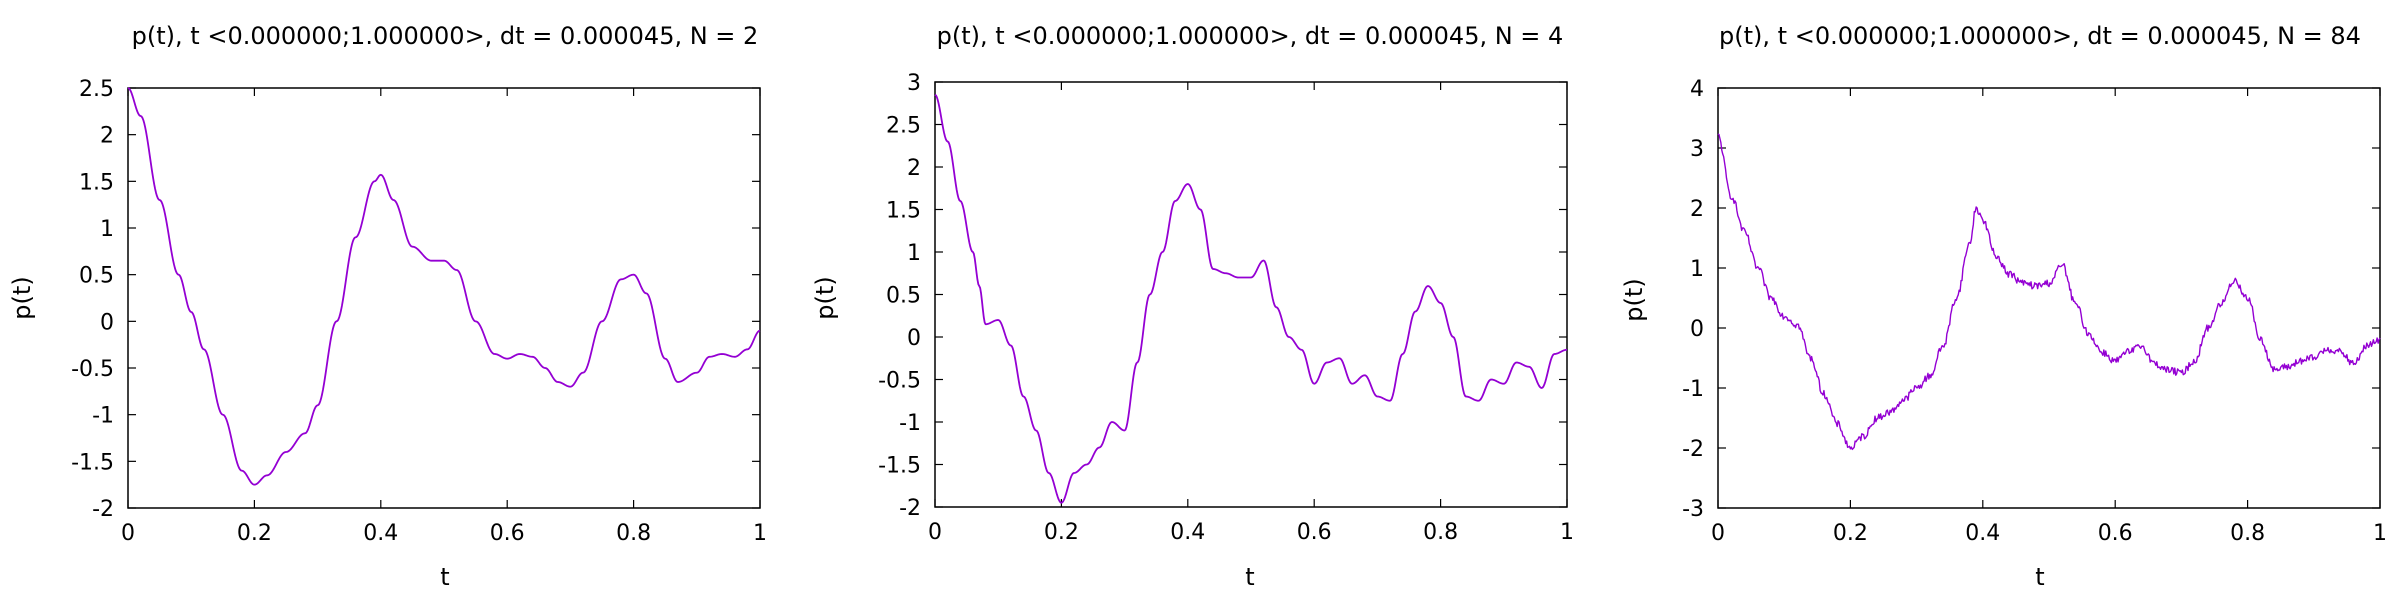  What do you see at coordinates (1693, 509) in the screenshot?
I see `y-tick-label: -3` at bounding box center [1693, 509].